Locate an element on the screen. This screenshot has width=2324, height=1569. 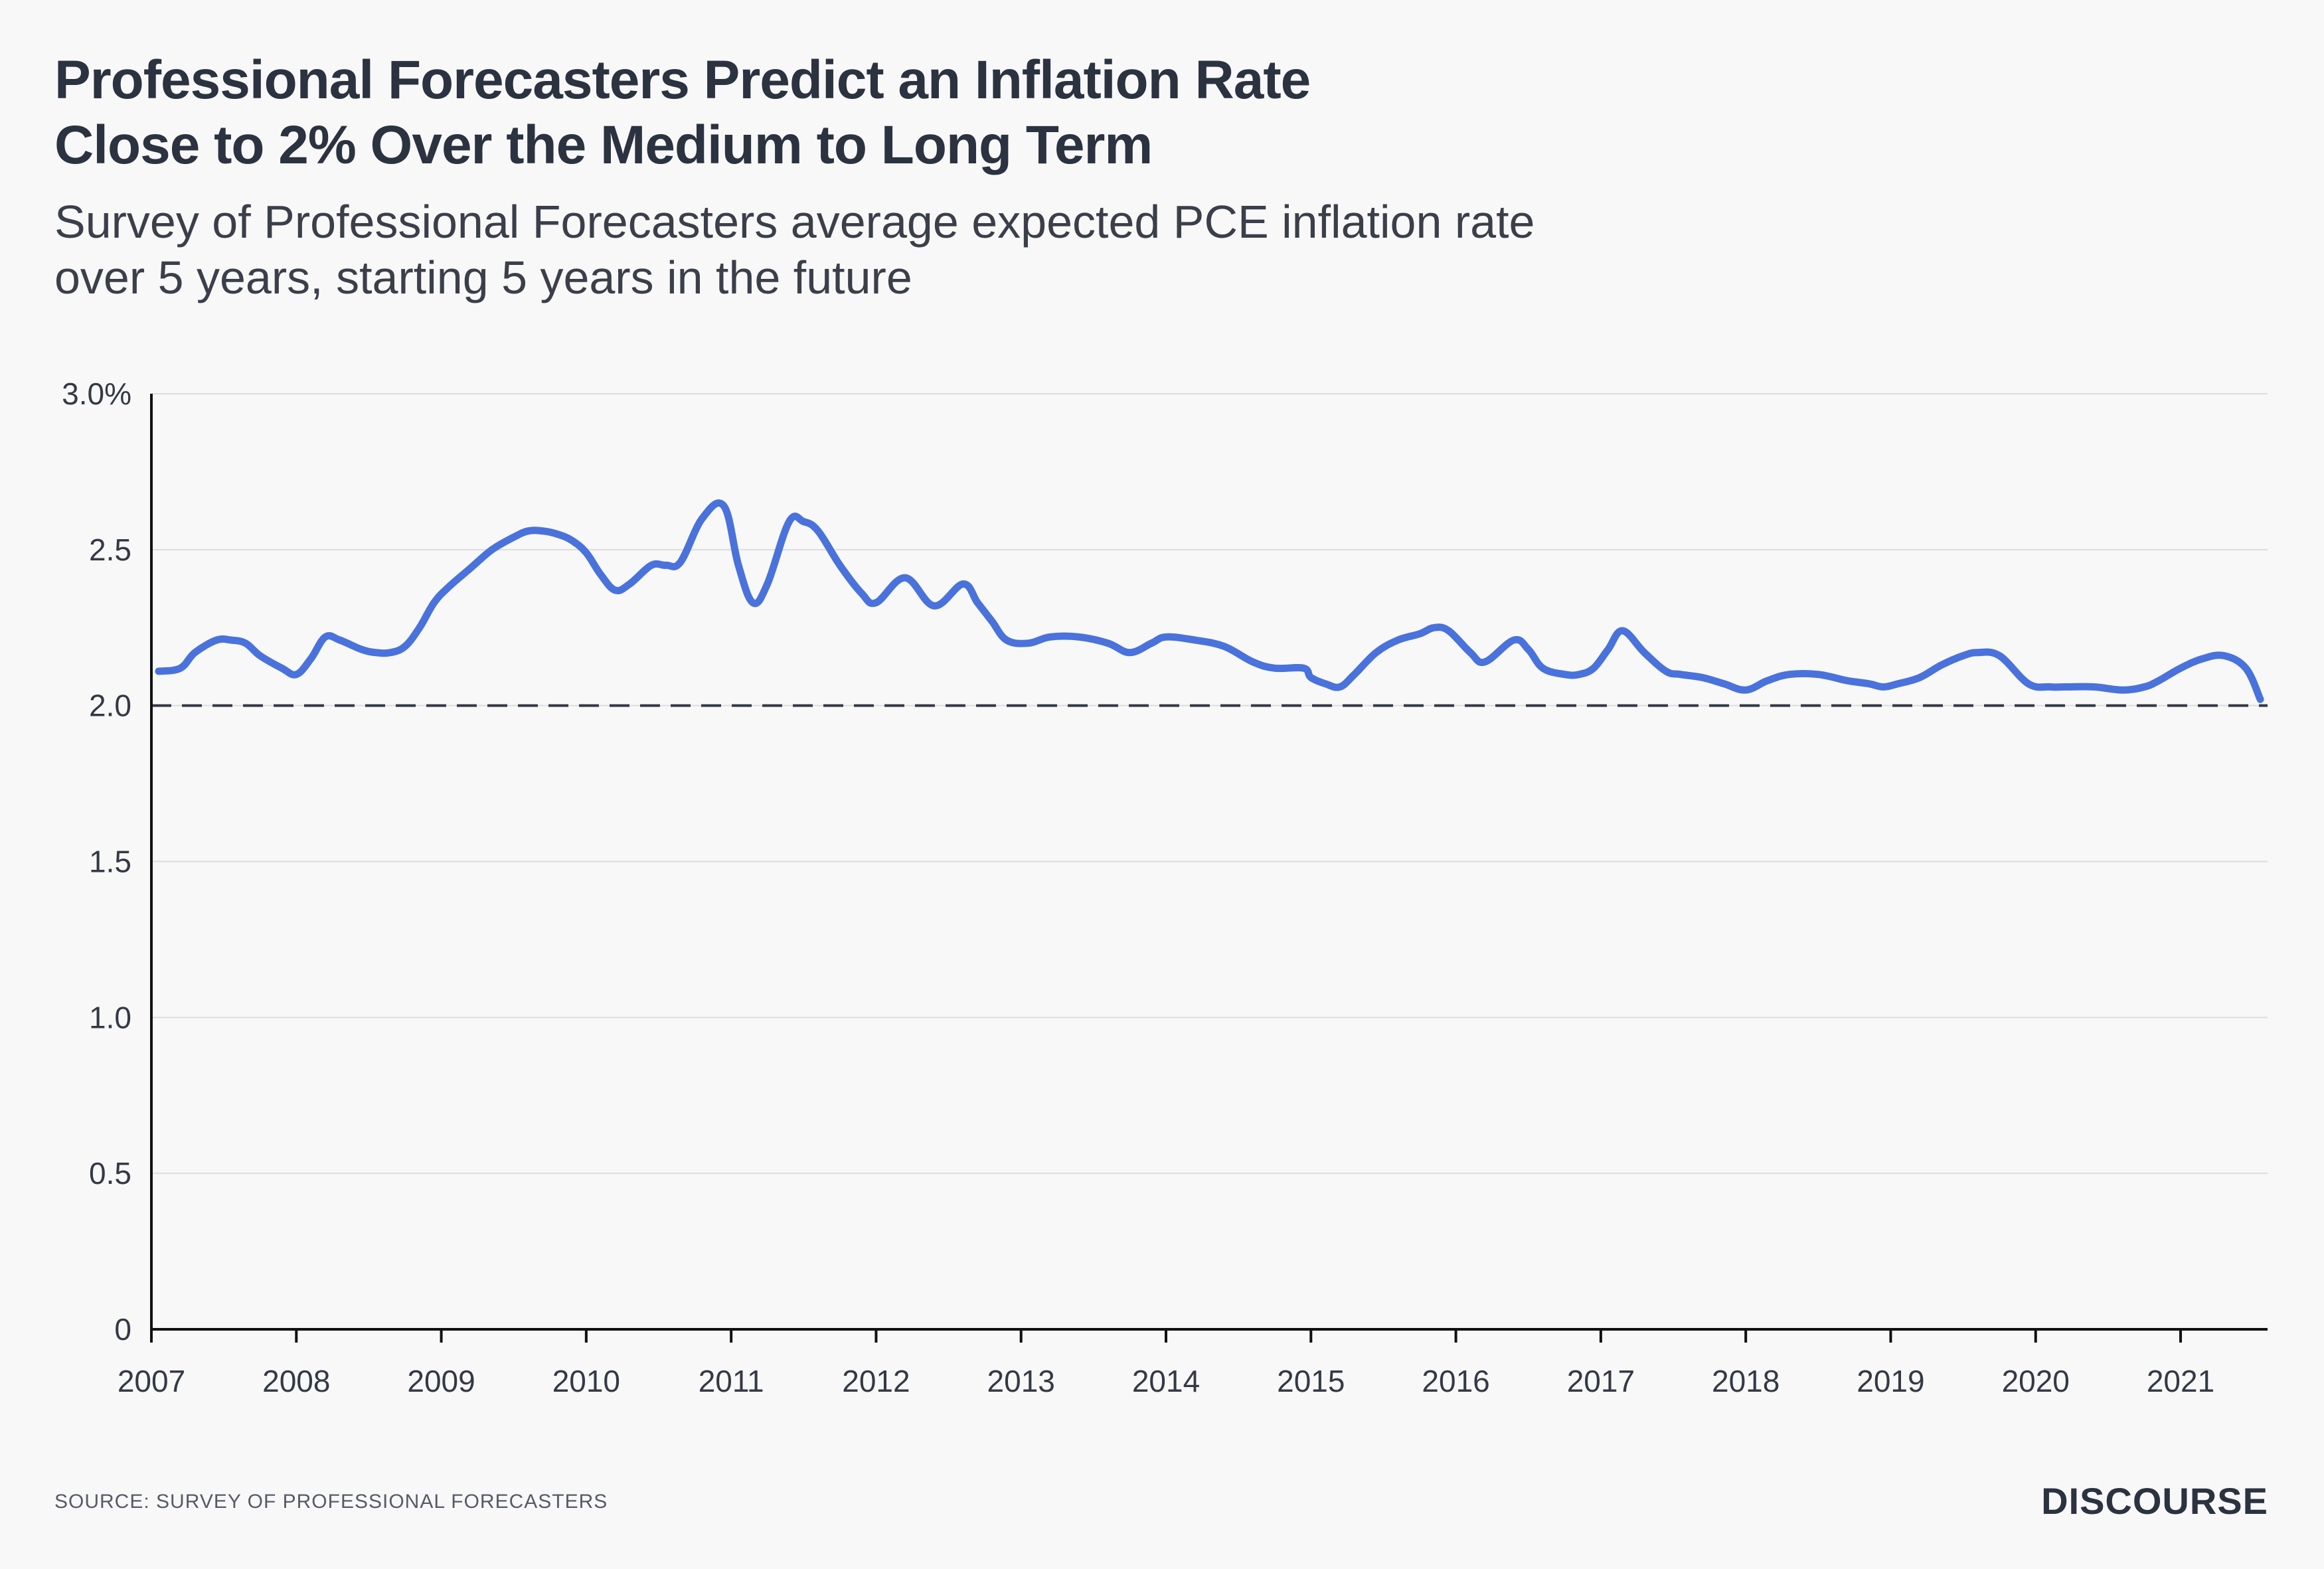
y-tick-label: 0 is located at coordinates (123, 1329).